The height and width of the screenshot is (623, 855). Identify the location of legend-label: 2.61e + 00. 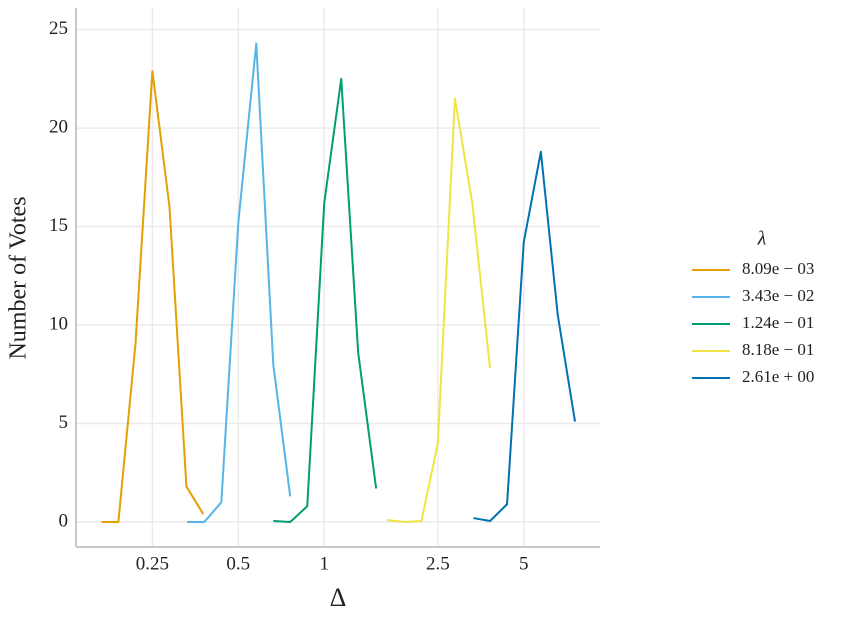
(778, 376).